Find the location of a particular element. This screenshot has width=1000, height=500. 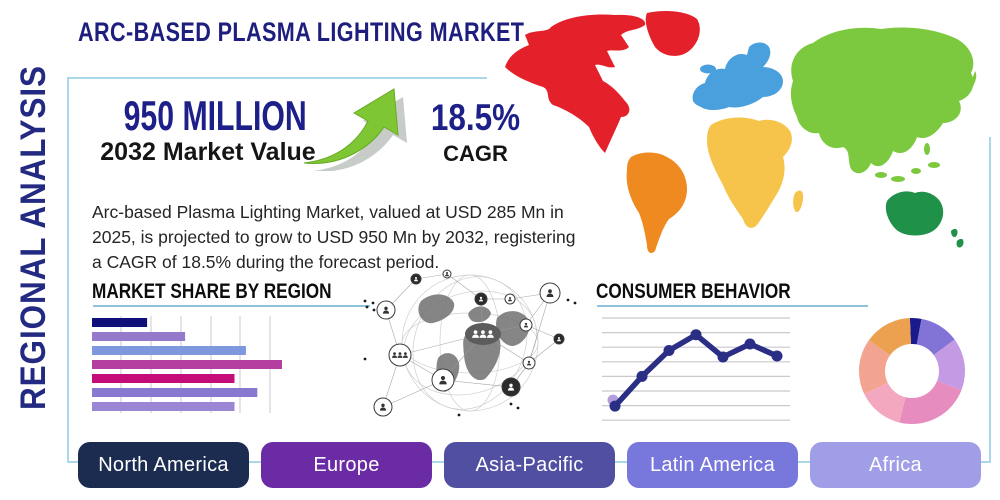

market-share-bar-chart is located at coordinates (187, 364).